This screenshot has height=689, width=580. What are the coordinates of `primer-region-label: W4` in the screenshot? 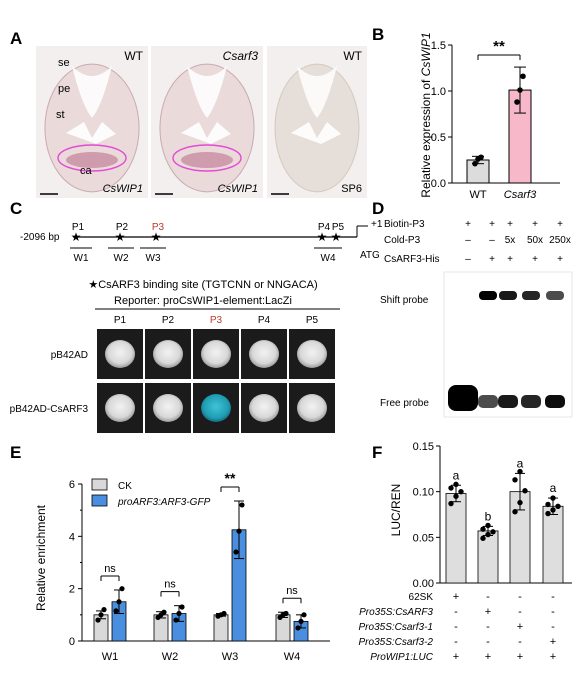 It's located at (328, 258).